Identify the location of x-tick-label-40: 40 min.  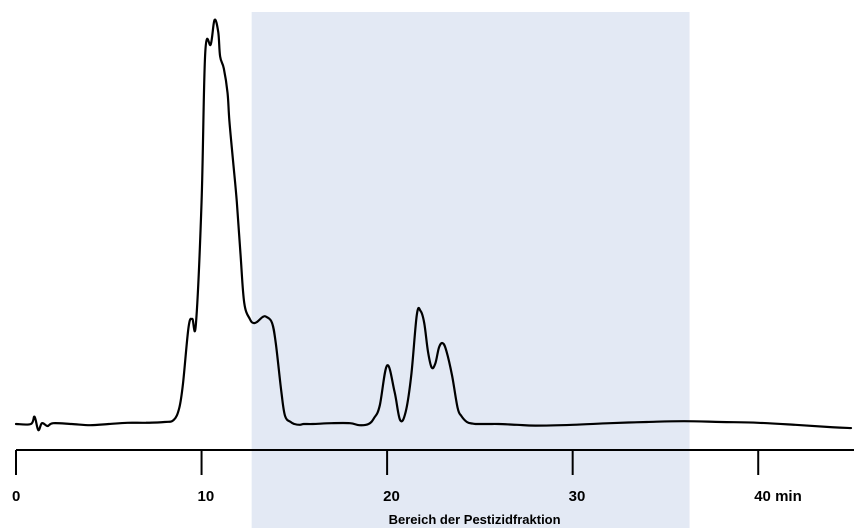
(778, 496).